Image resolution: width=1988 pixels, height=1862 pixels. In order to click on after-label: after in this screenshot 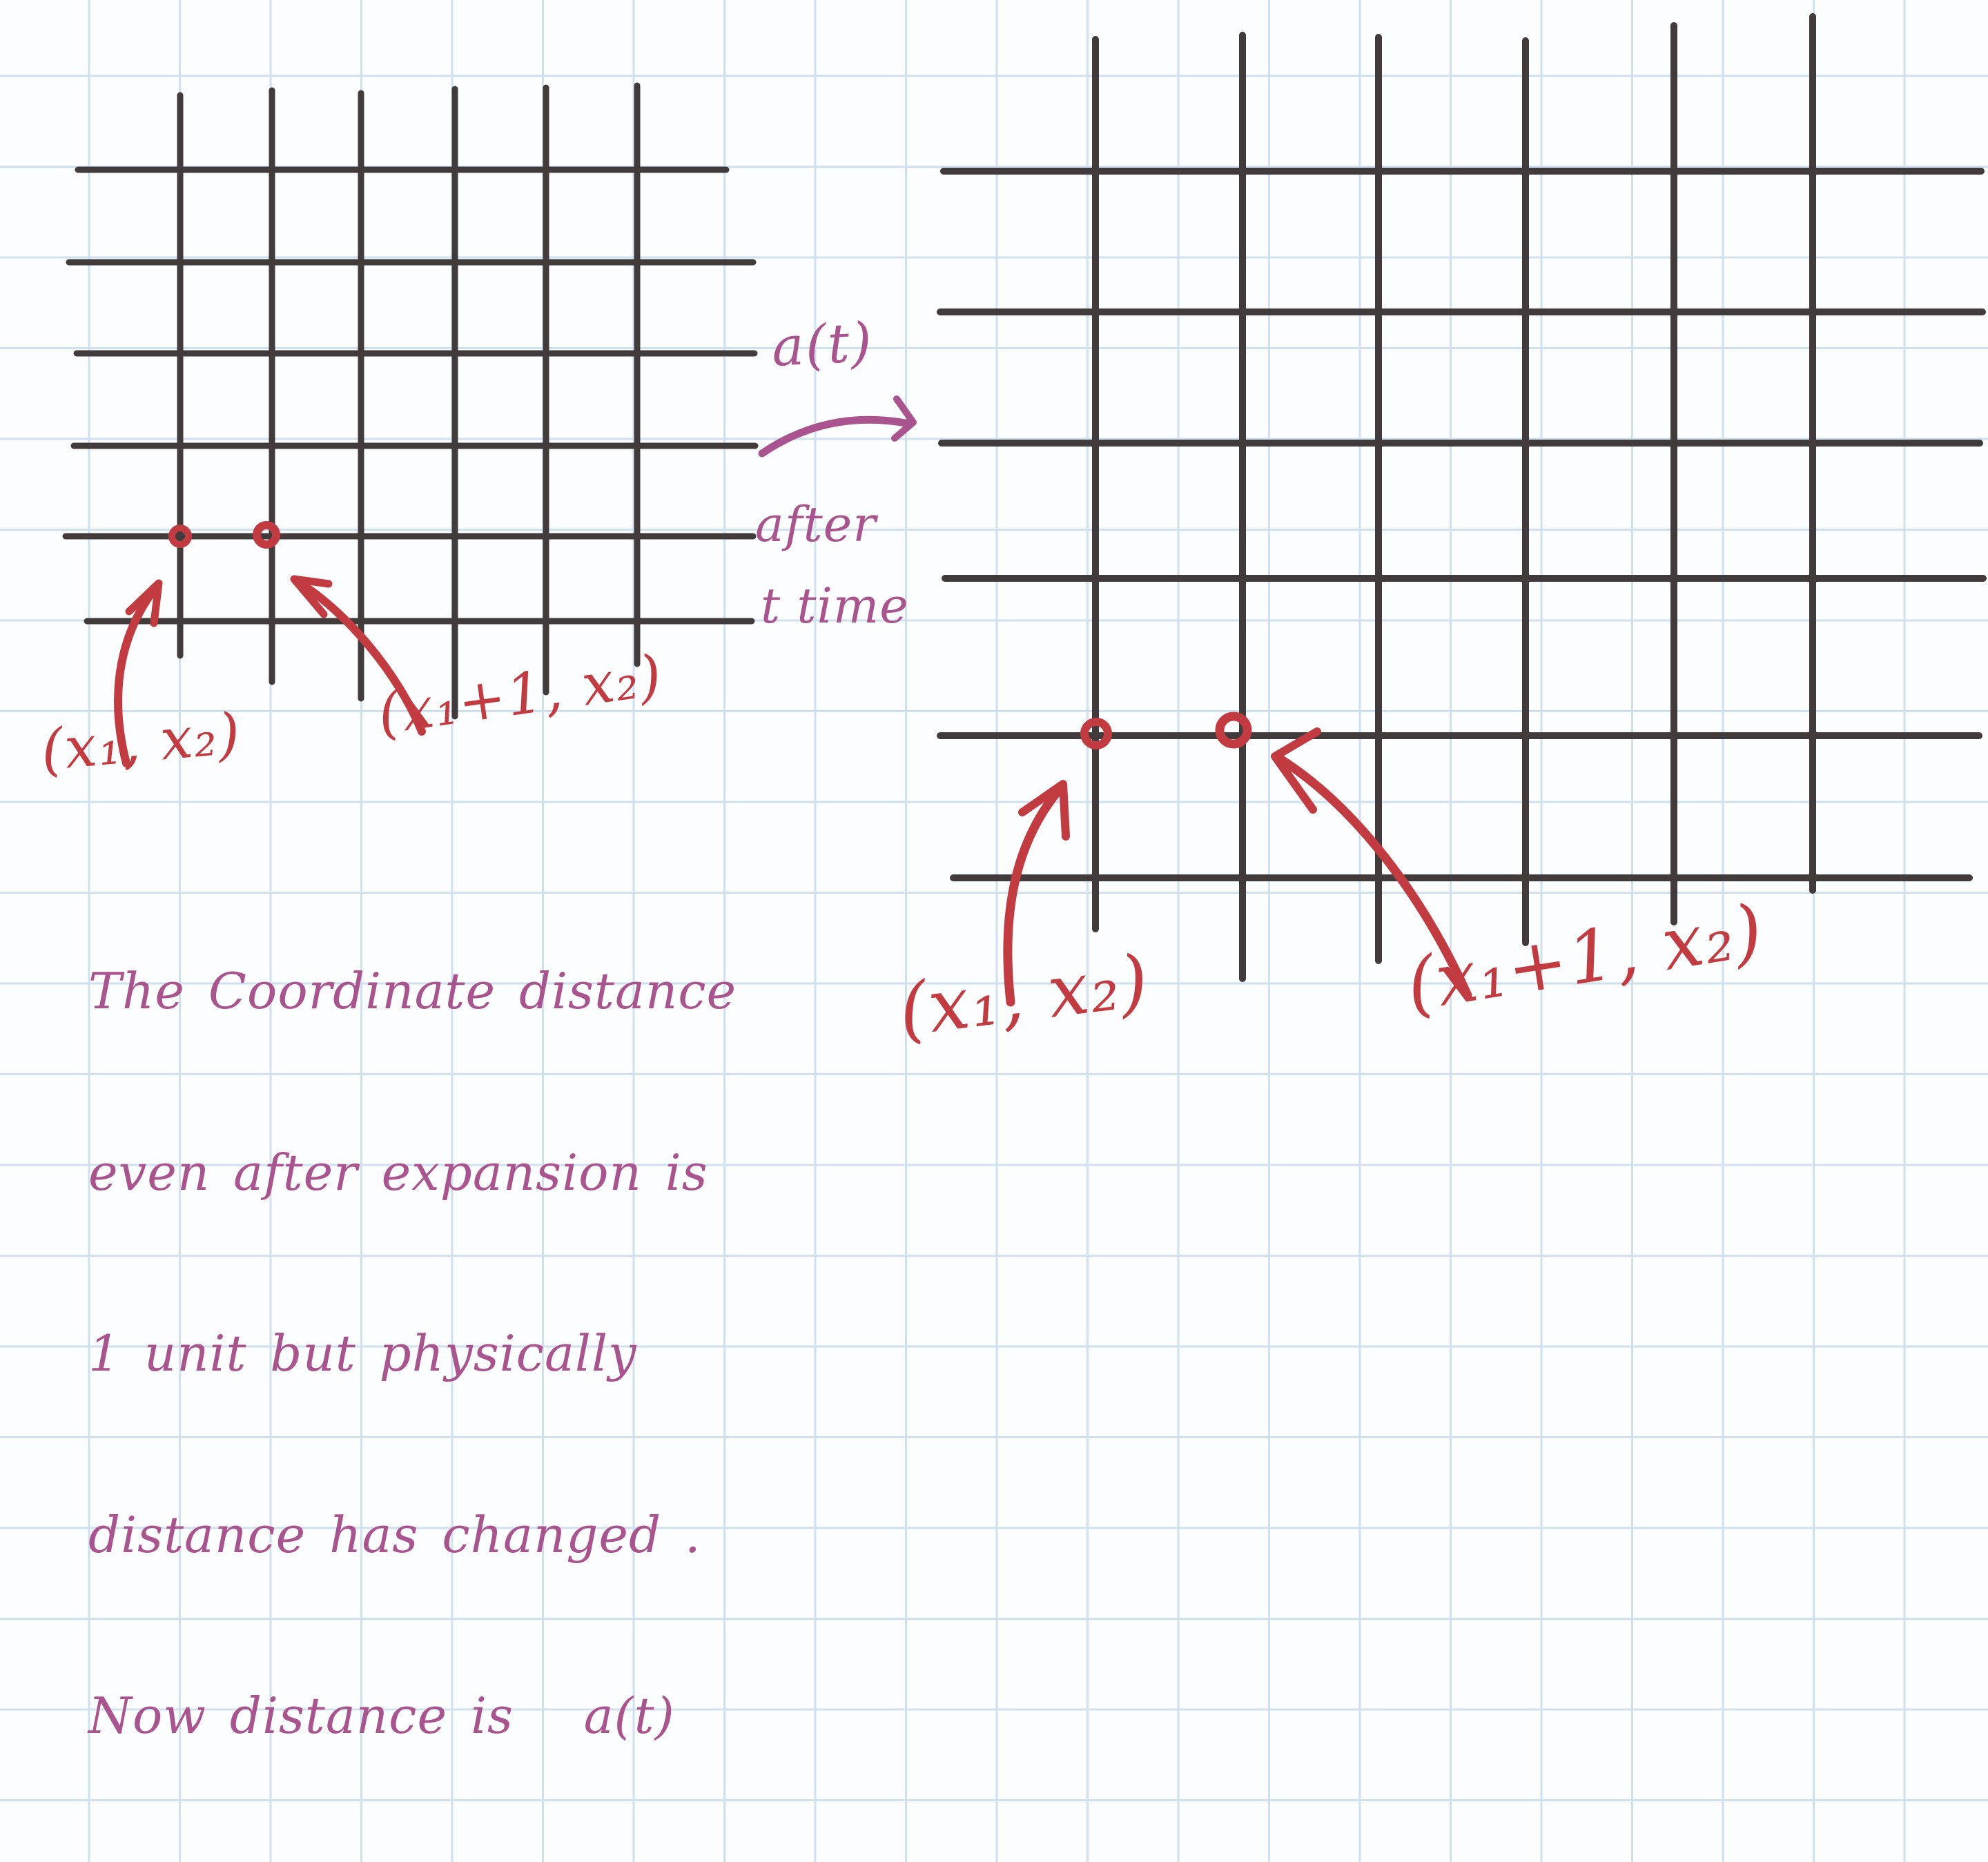, I will do `click(816, 524)`.